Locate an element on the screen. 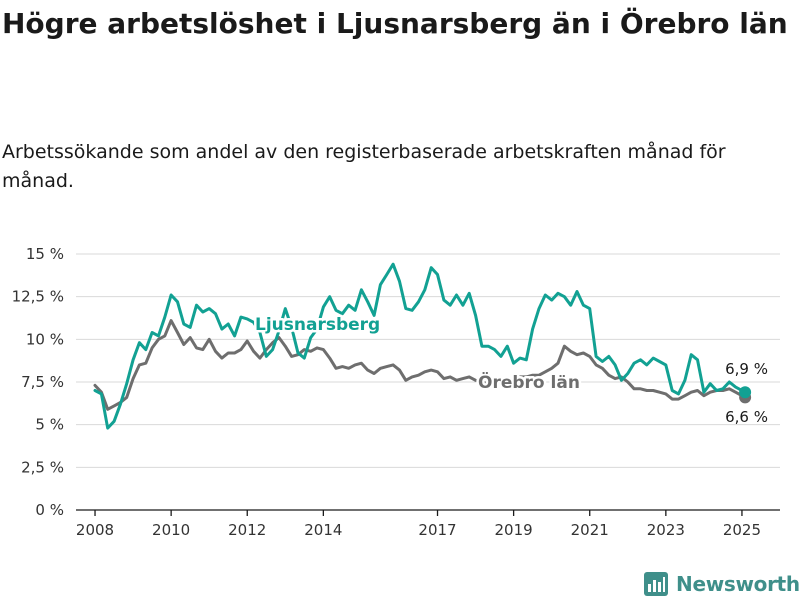  brand-name: Newsworthy is located at coordinates (738, 584).